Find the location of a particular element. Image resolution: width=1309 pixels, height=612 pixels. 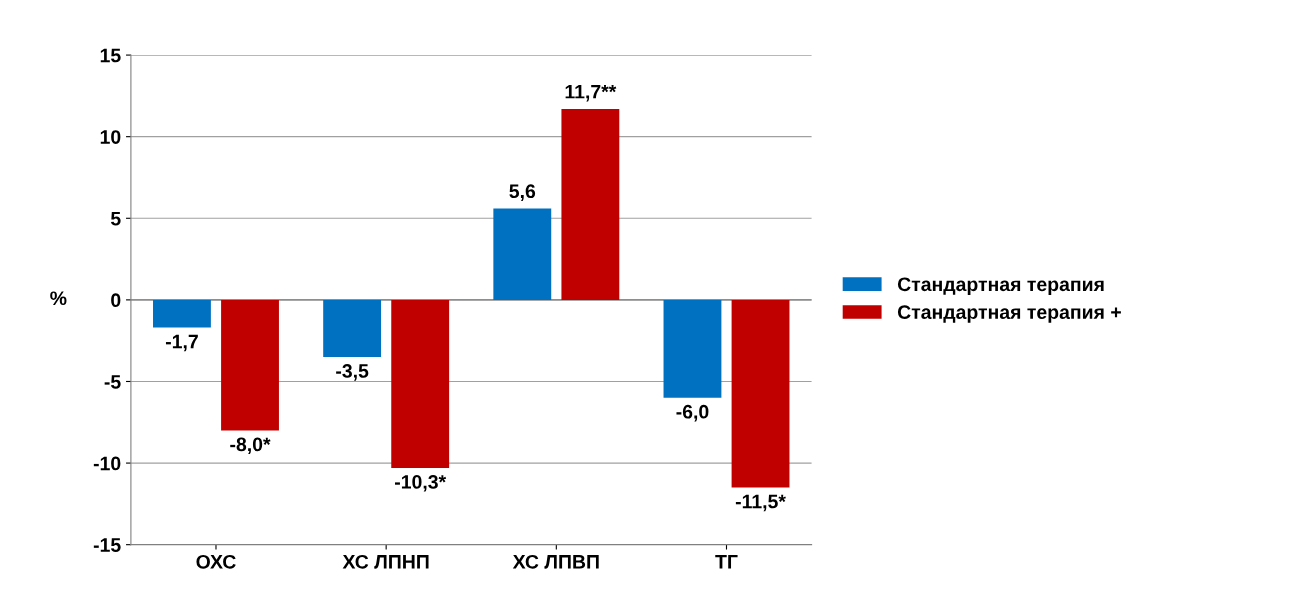

x-tick-label: ОХС is located at coordinates (216, 561).